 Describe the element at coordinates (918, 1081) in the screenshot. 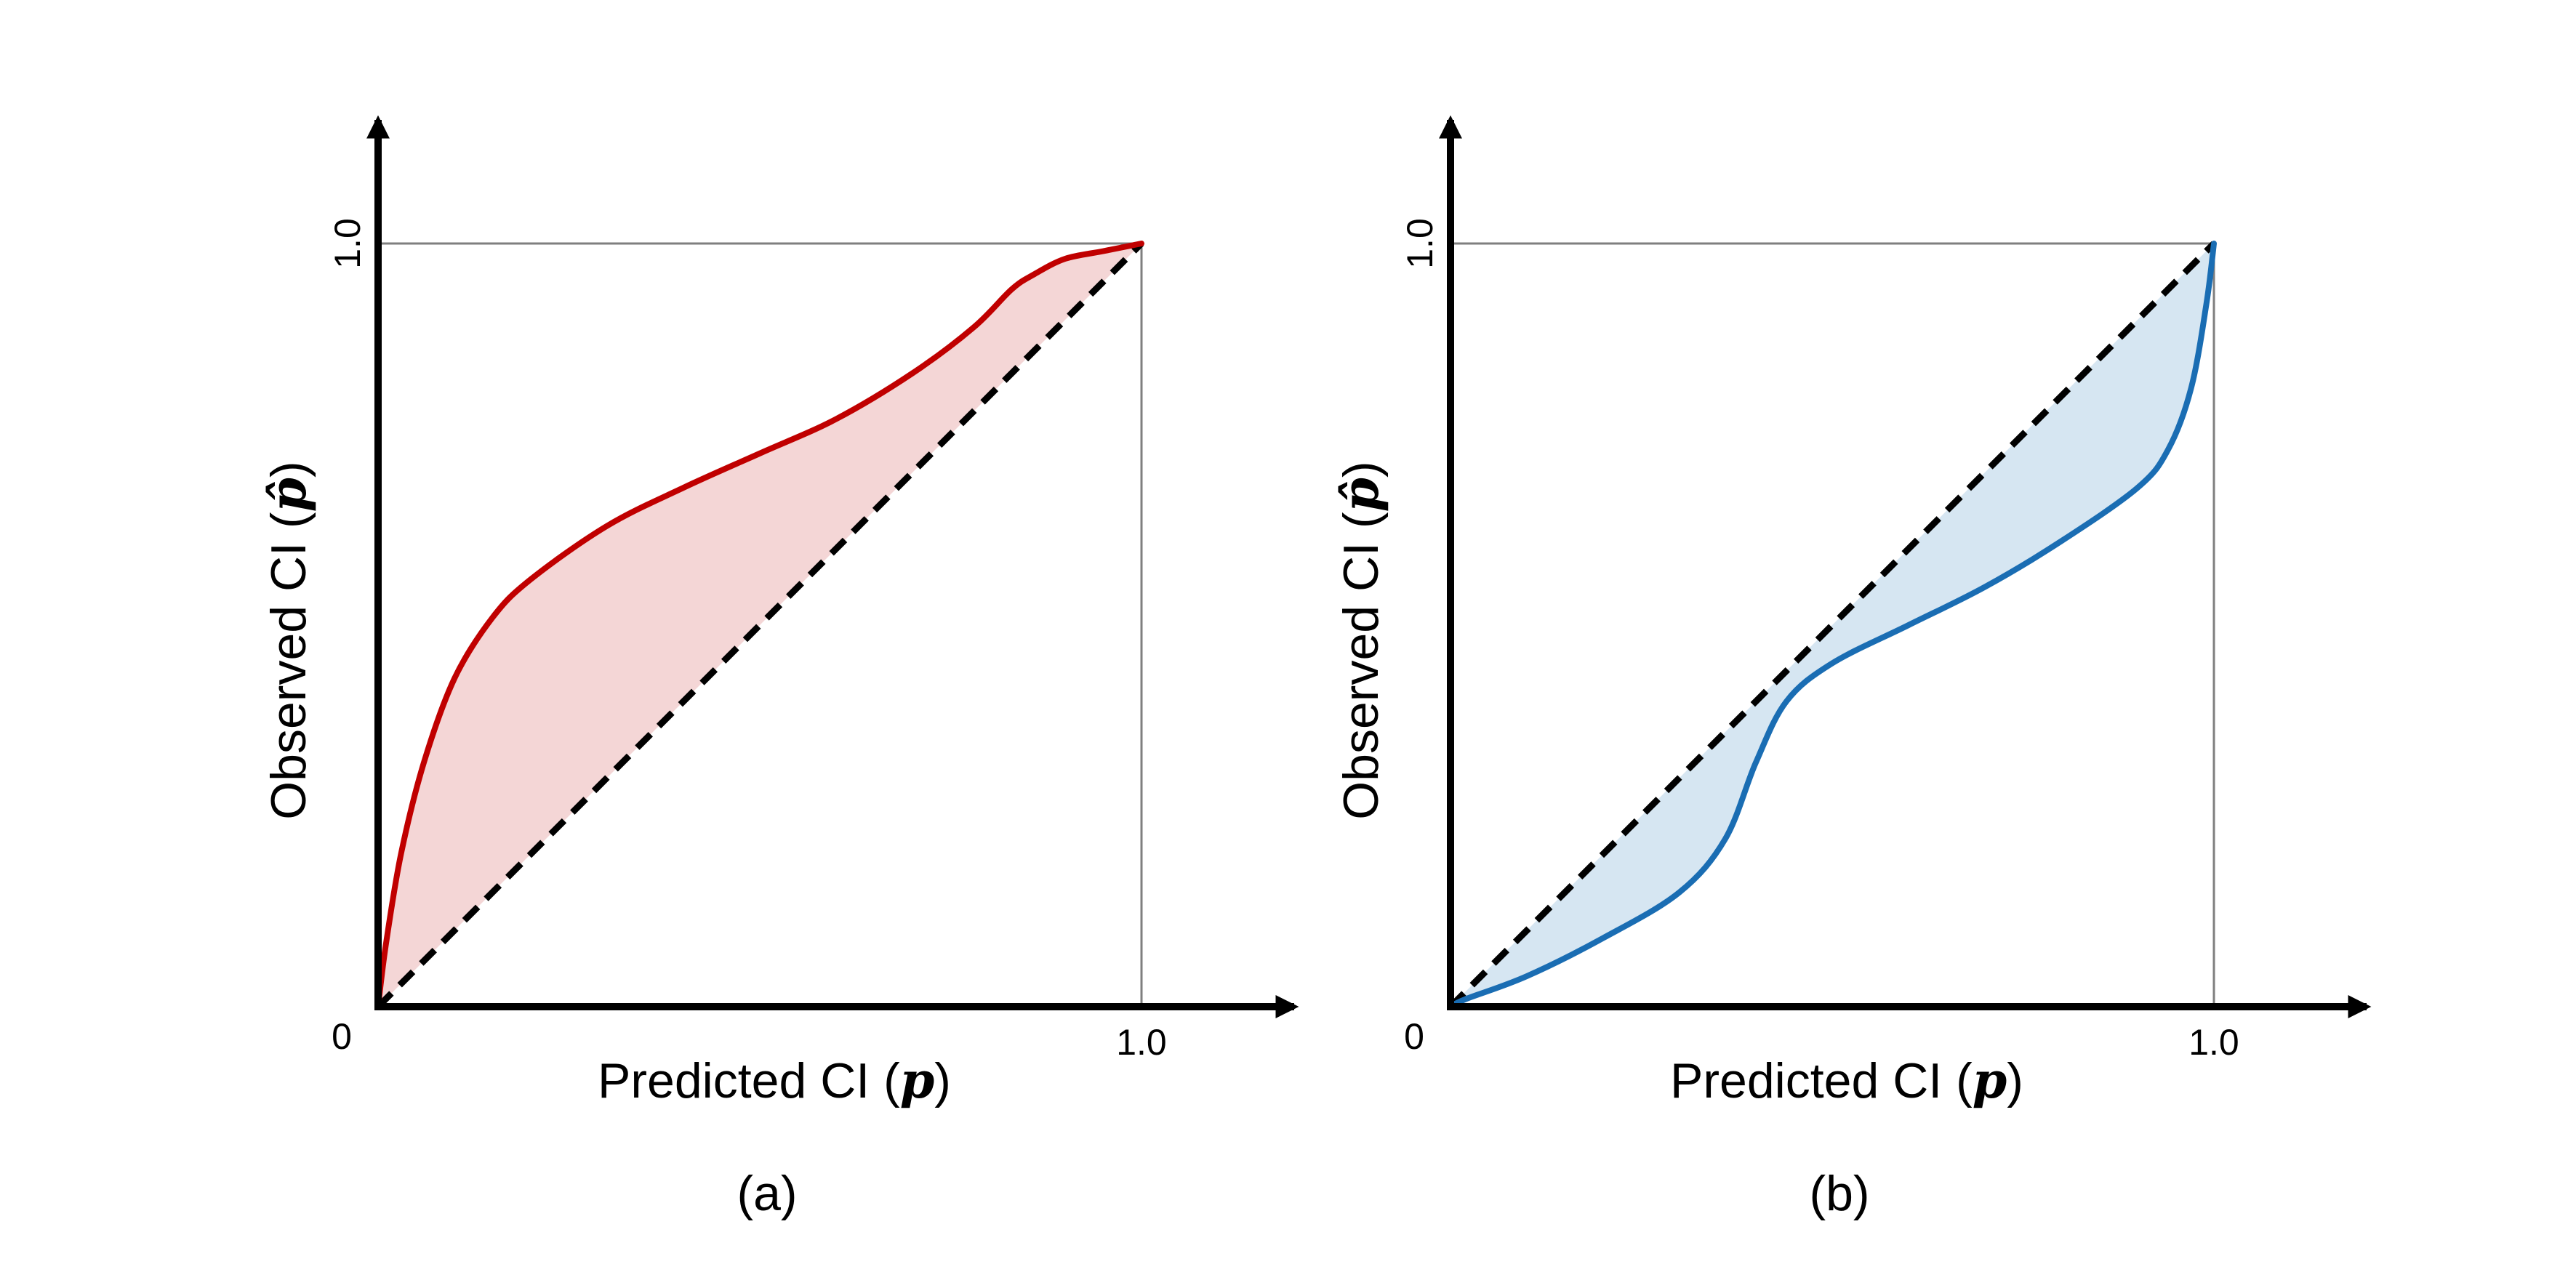

I see `x-axis-symbol-a: p` at that location.